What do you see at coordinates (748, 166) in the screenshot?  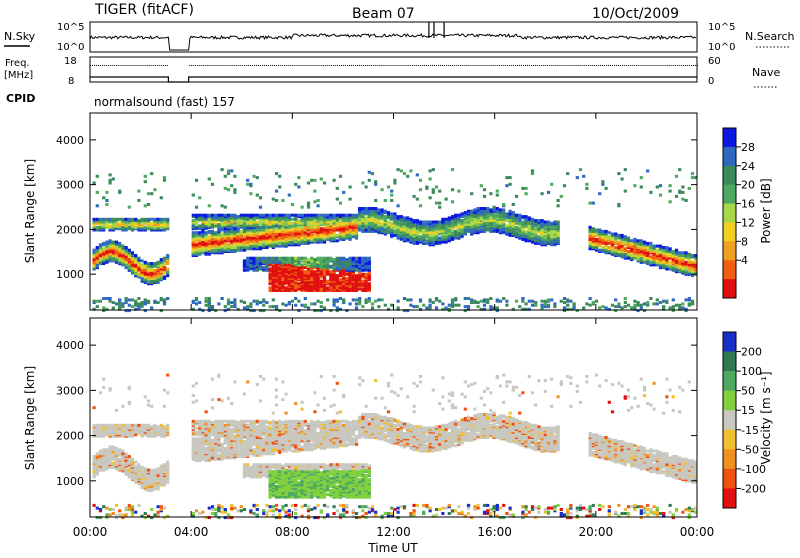 I see `colorbar-tick-label: 24` at bounding box center [748, 166].